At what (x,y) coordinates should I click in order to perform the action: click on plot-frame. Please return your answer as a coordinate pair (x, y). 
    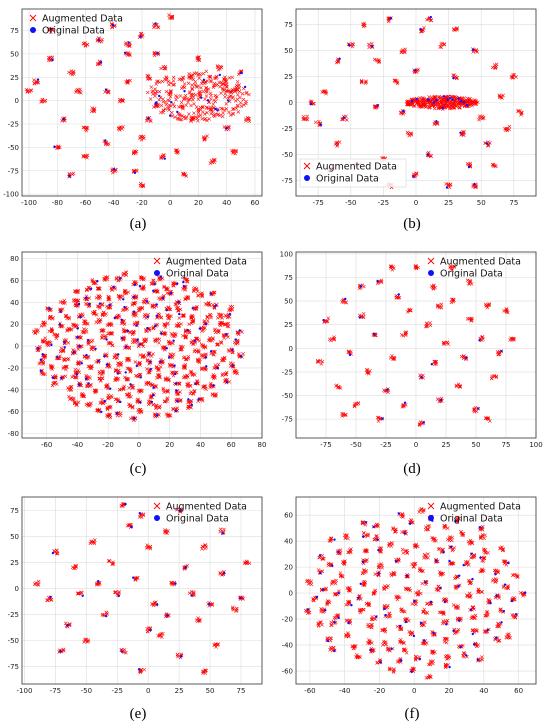
    Looking at the image, I should click on (142, 102).